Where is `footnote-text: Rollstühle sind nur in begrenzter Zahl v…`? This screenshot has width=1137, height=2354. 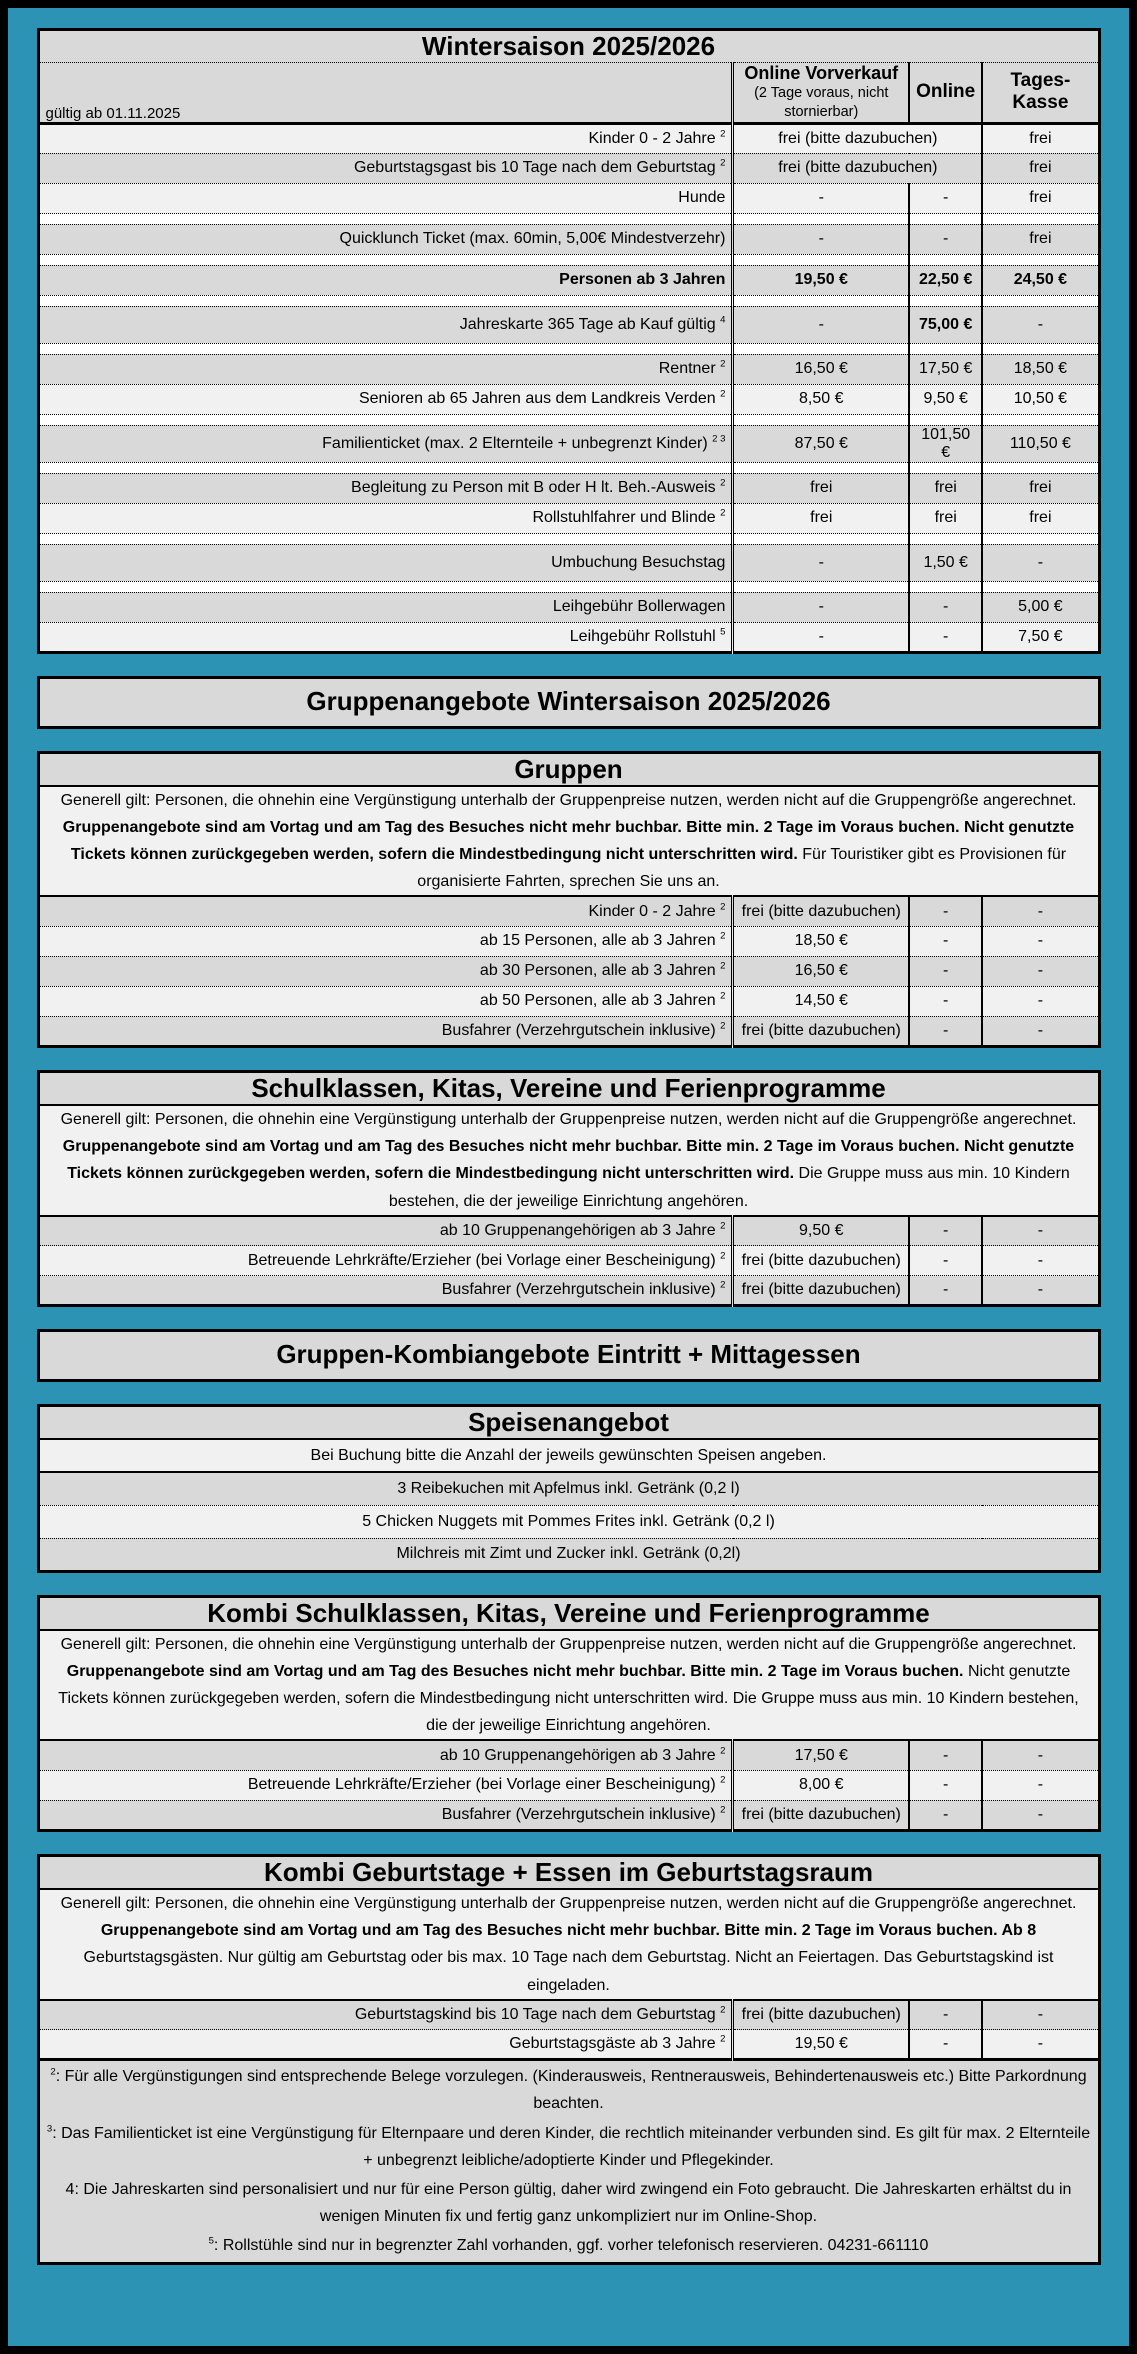 footnote-text: Rollstühle sind nur in begrenzter Zahl v… is located at coordinates (575, 2246).